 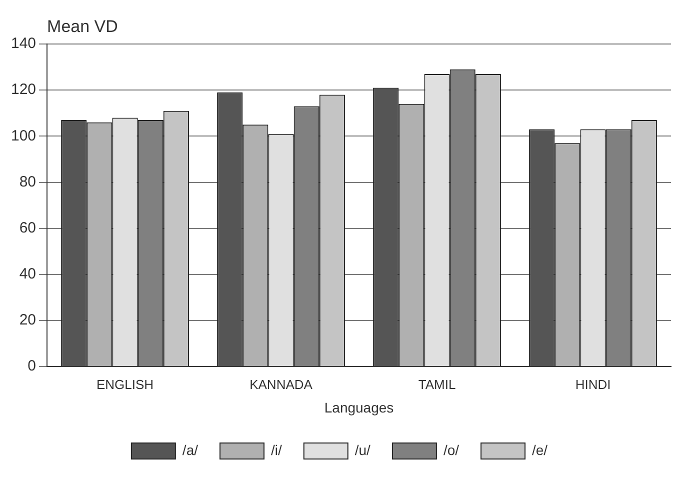 I want to click on x-tick-label: ENGLISH, so click(x=125, y=384).